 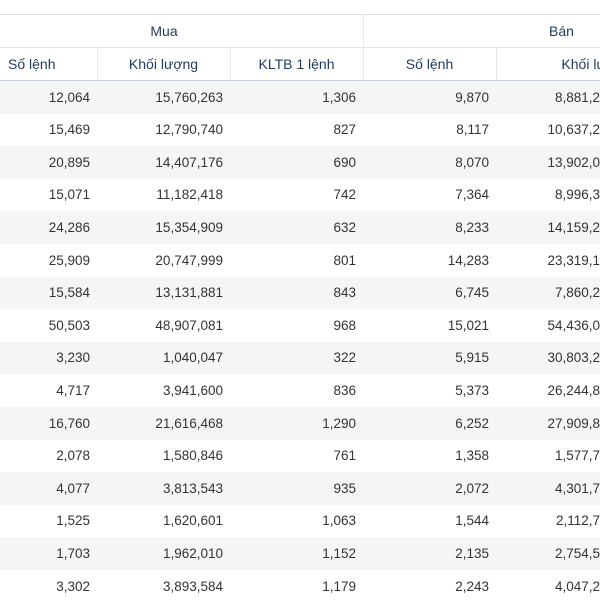 I want to click on table-cell: 15,354,909, so click(x=189, y=227).